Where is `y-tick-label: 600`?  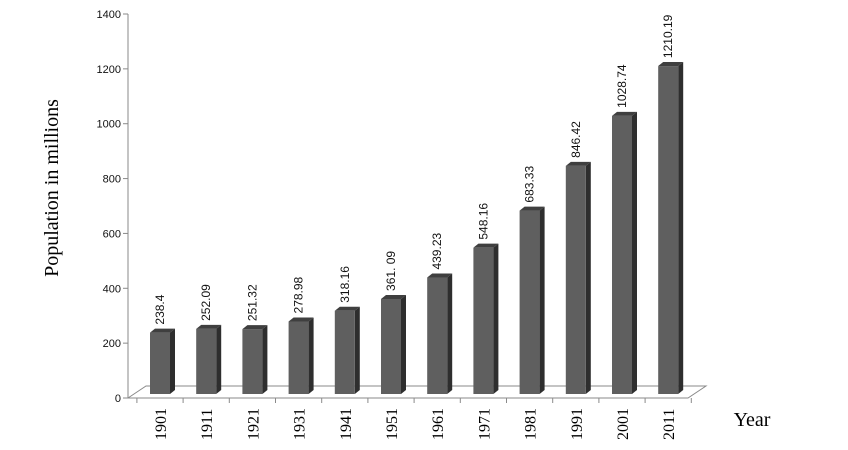 y-tick-label: 600 is located at coordinates (112, 234).